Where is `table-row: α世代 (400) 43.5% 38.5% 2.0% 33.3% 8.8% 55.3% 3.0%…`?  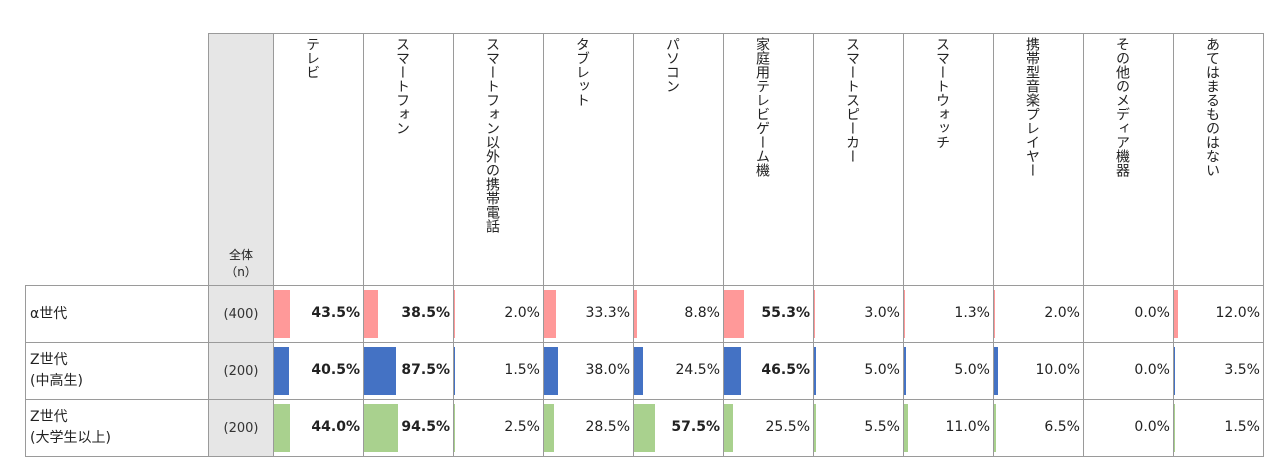
table-row: α世代 (400) 43.5% 38.5% 2.0% 33.3% 8.8% 55.3% 3.0%… is located at coordinates (644, 314).